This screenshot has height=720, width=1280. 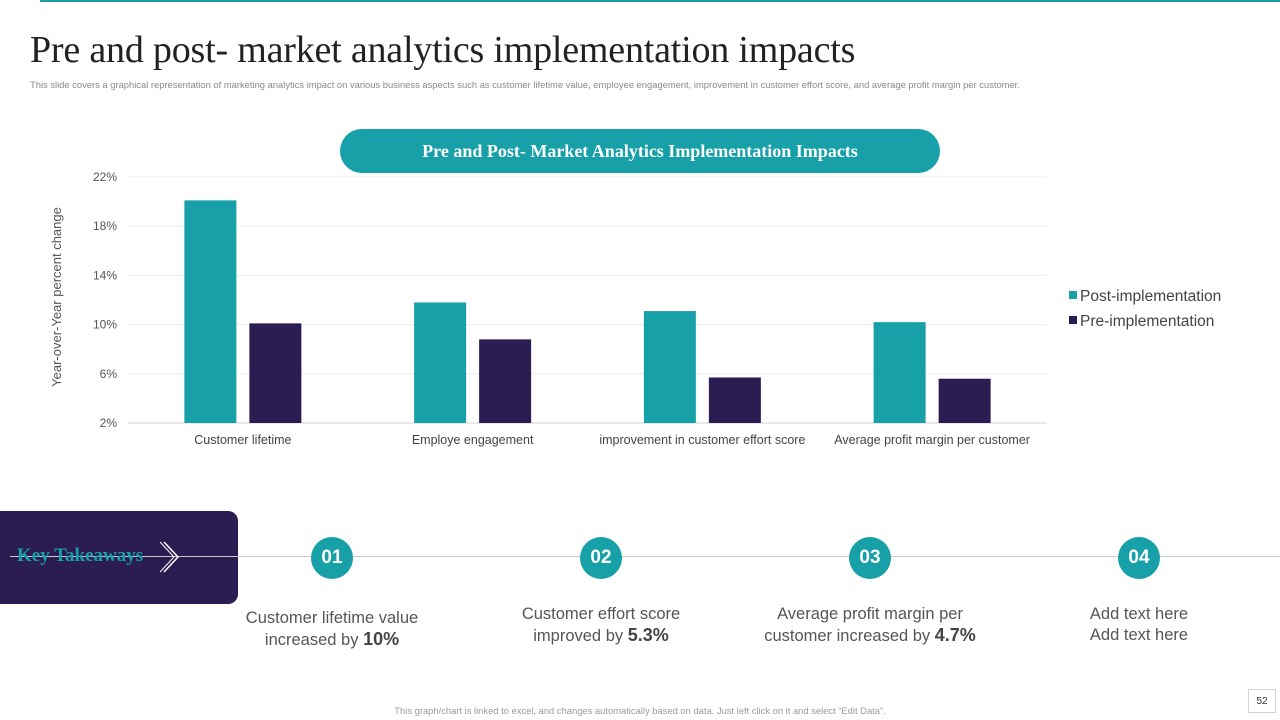 I want to click on y-axis-title: Year-over-Year percent change, so click(x=56, y=297).